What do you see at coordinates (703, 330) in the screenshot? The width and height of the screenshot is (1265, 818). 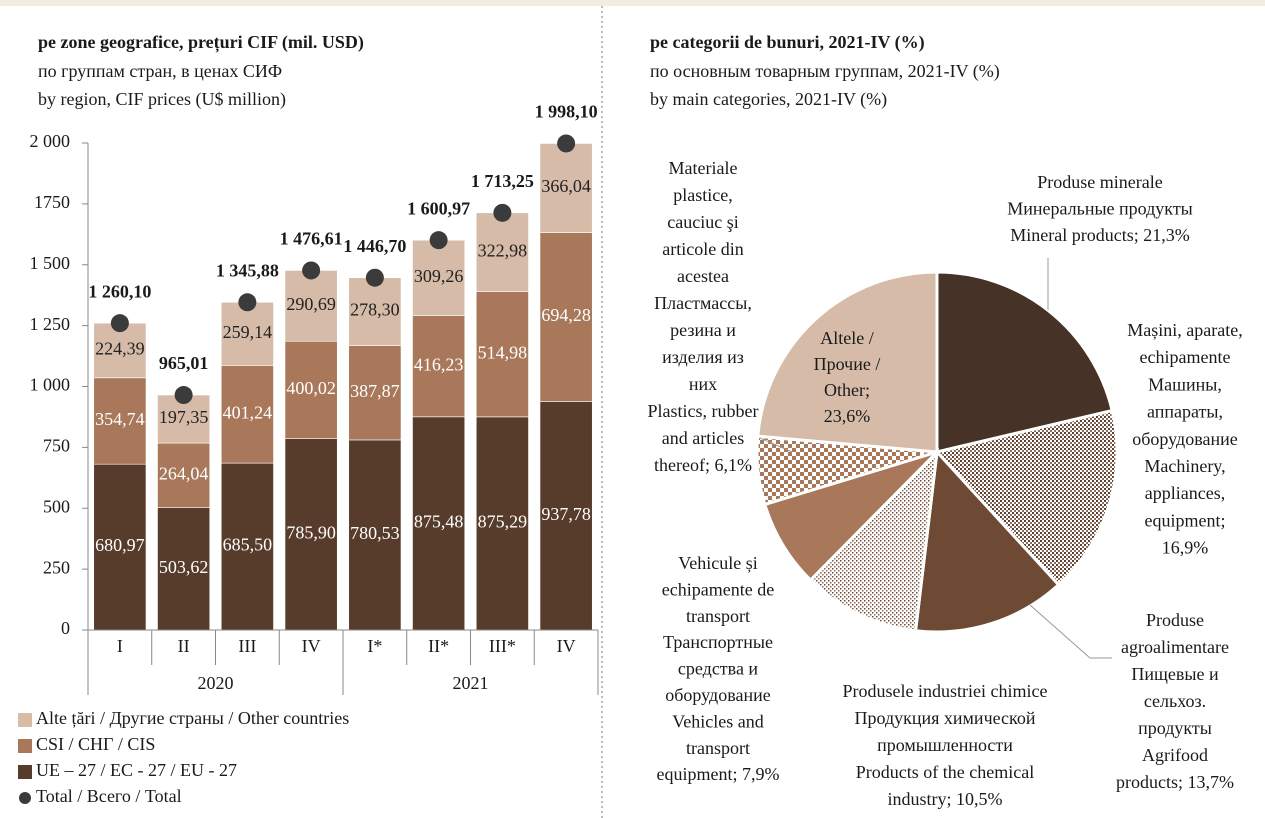 I see `slice-label-line: резина и` at bounding box center [703, 330].